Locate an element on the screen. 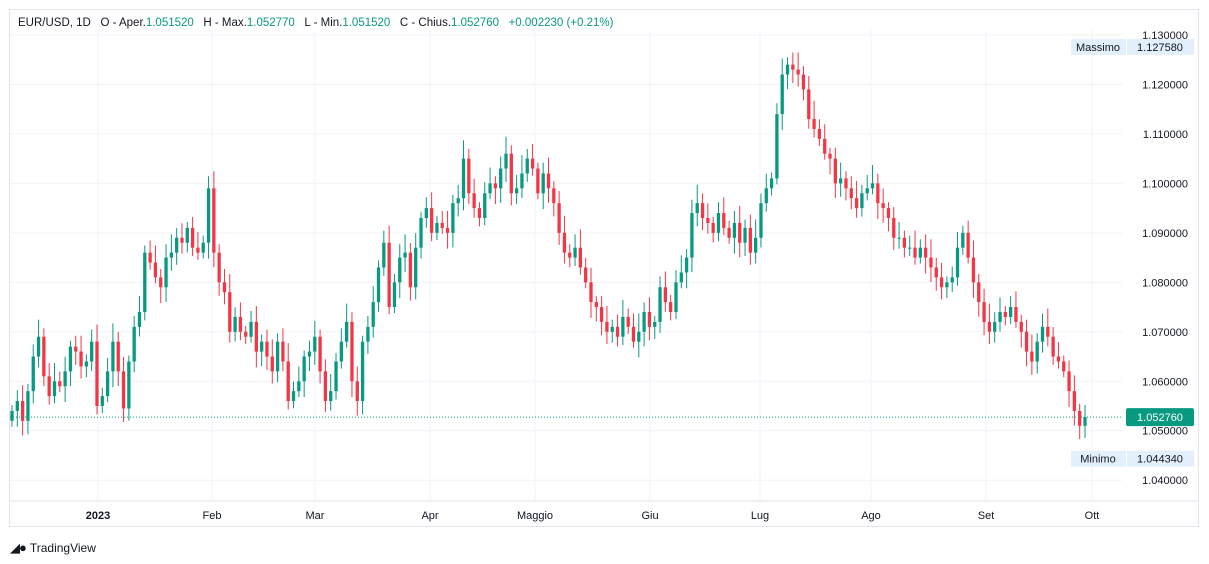 This screenshot has width=1209, height=564. high-label: H - Max. is located at coordinates (225, 23).